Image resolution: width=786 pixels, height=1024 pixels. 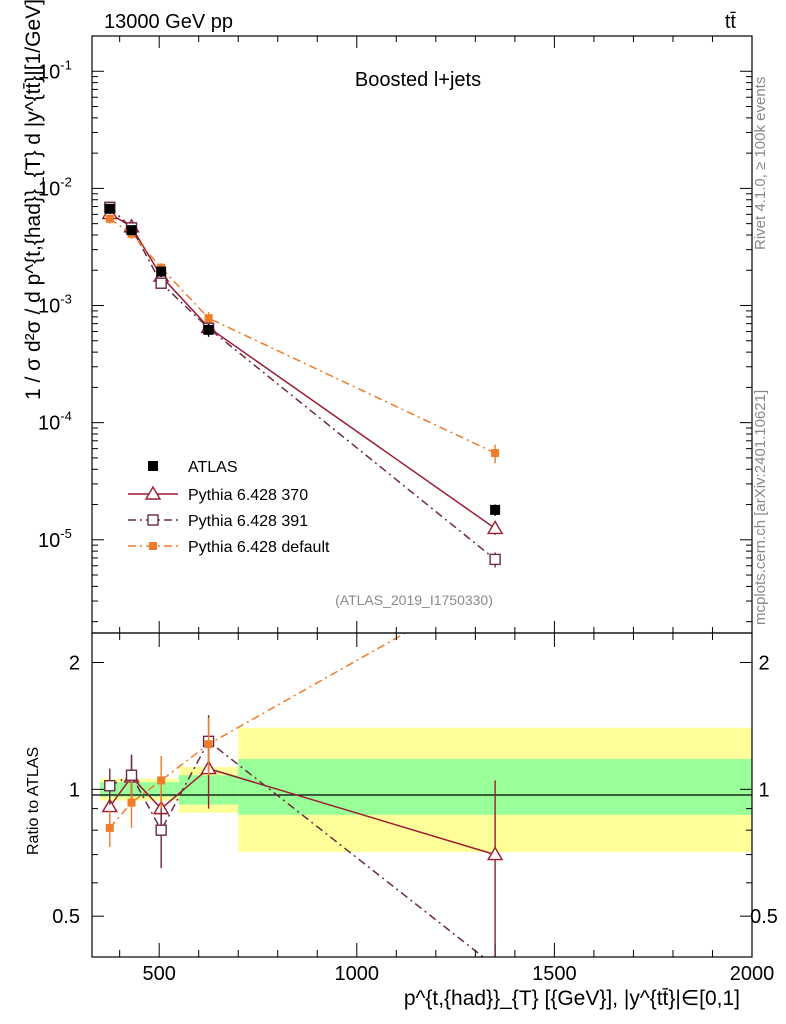 I want to click on ratio-y-tick-label-right: 0.5, so click(x=764, y=917).